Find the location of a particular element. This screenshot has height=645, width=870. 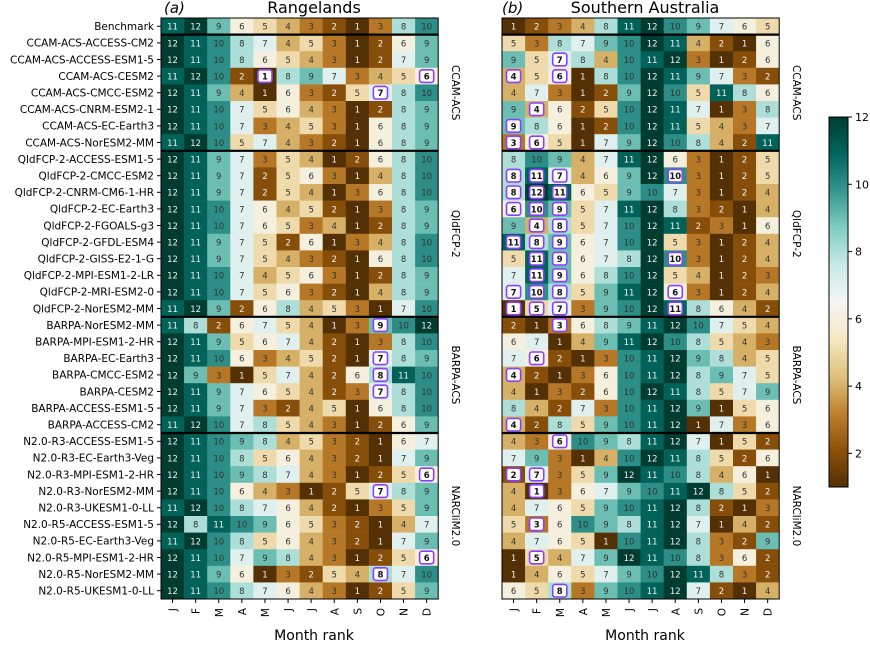

group-label: QldFCP-2 is located at coordinates (455, 234).